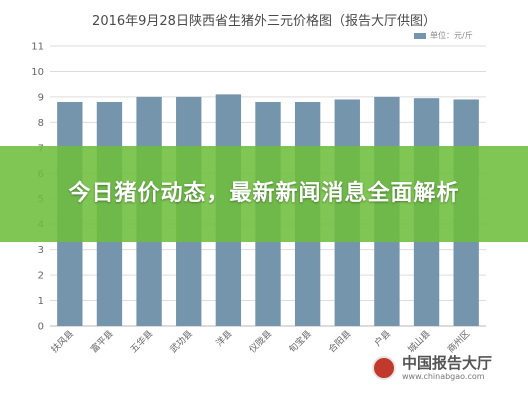 This screenshot has width=528, height=400. Describe the element at coordinates (382, 338) in the screenshot. I see `x-tick-label: 户县` at that location.